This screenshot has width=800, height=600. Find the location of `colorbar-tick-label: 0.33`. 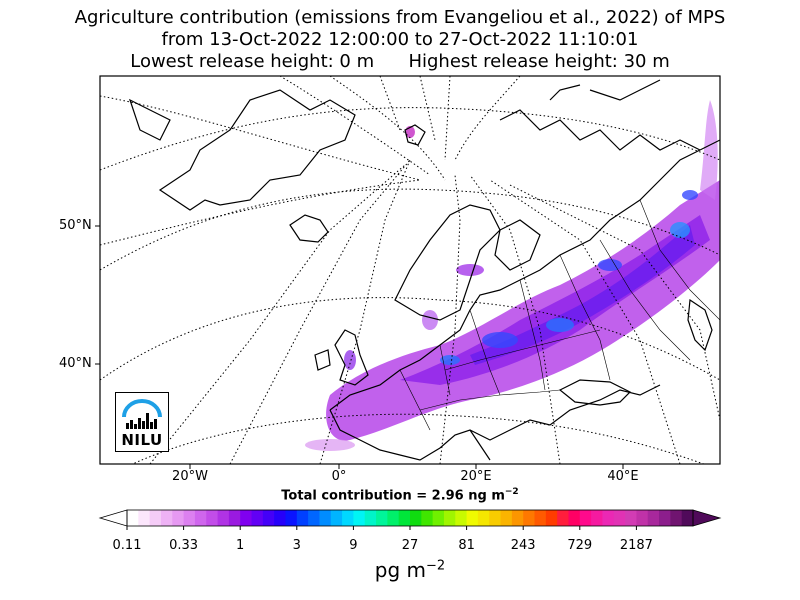

colorbar-tick-label: 0.33 is located at coordinates (184, 545).